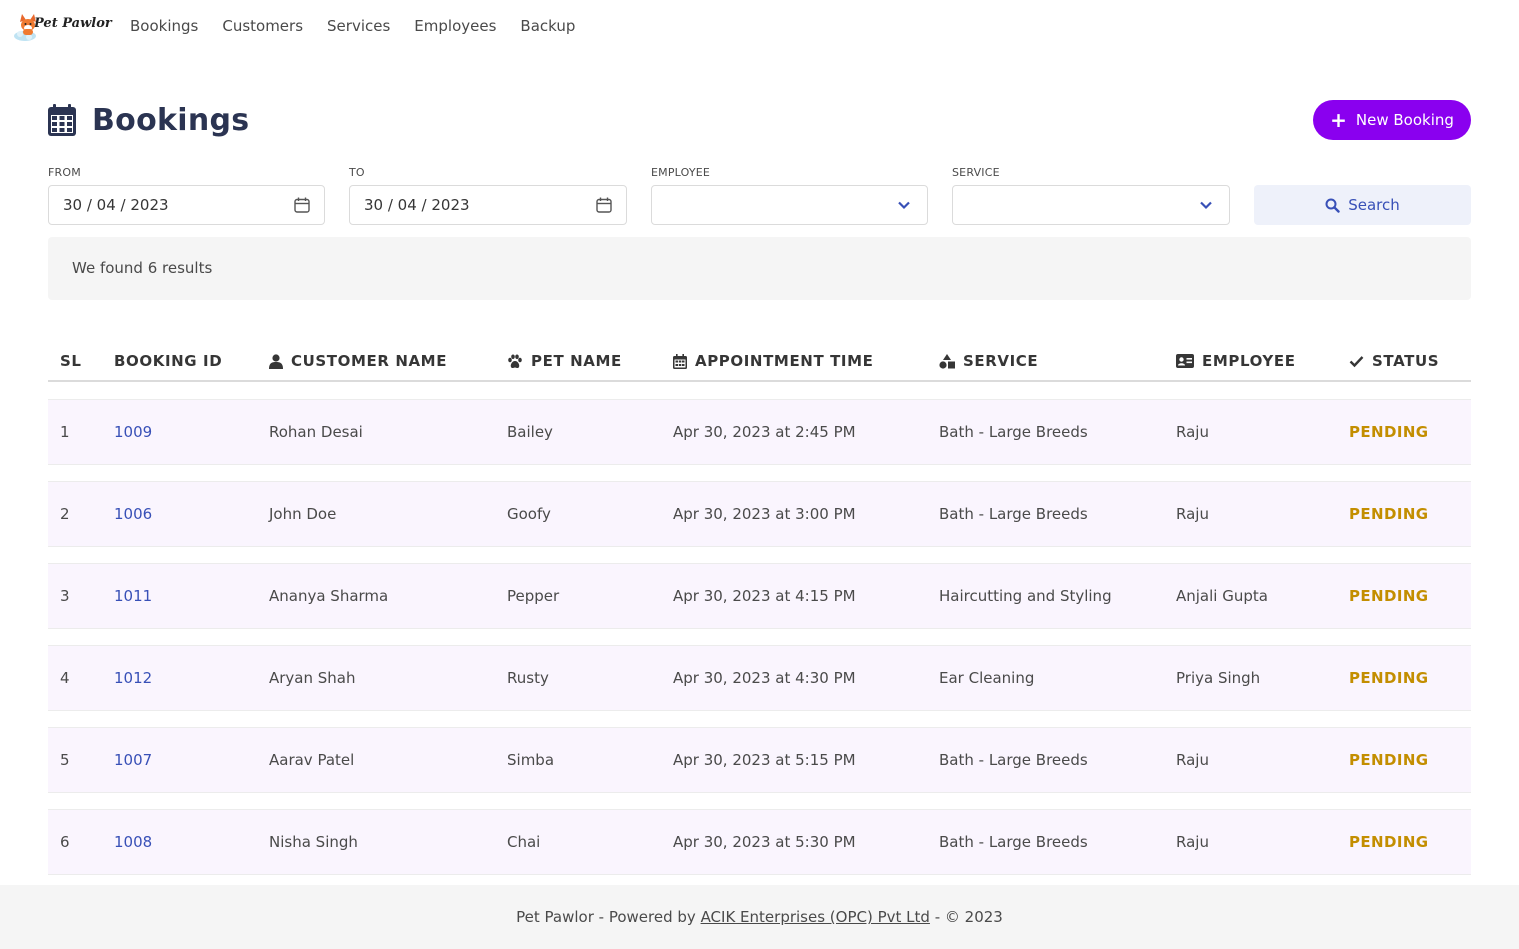  What do you see at coordinates (164, 26) in the screenshot?
I see `nav-item-bookings: Bookings` at bounding box center [164, 26].